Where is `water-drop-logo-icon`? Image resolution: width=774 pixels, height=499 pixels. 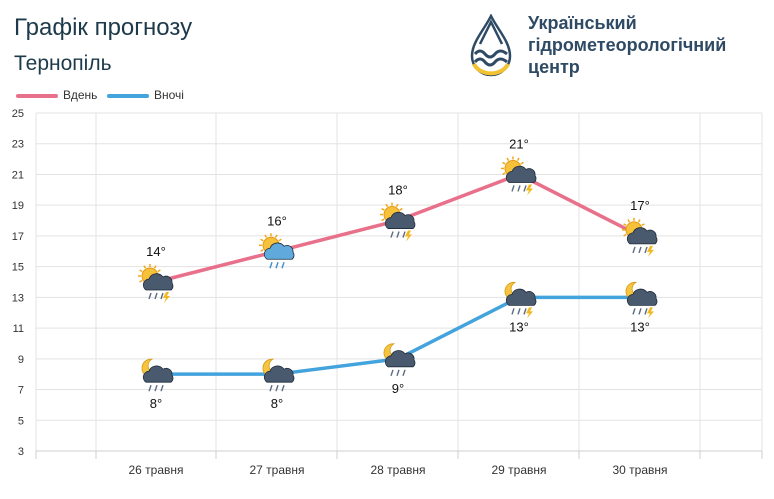 water-drop-logo-icon is located at coordinates (491, 45).